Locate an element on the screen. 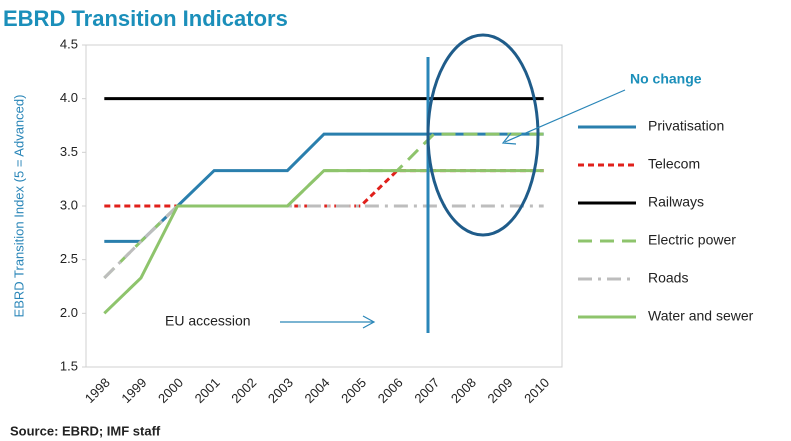  x-tick-label: 2002 is located at coordinates (243, 390).